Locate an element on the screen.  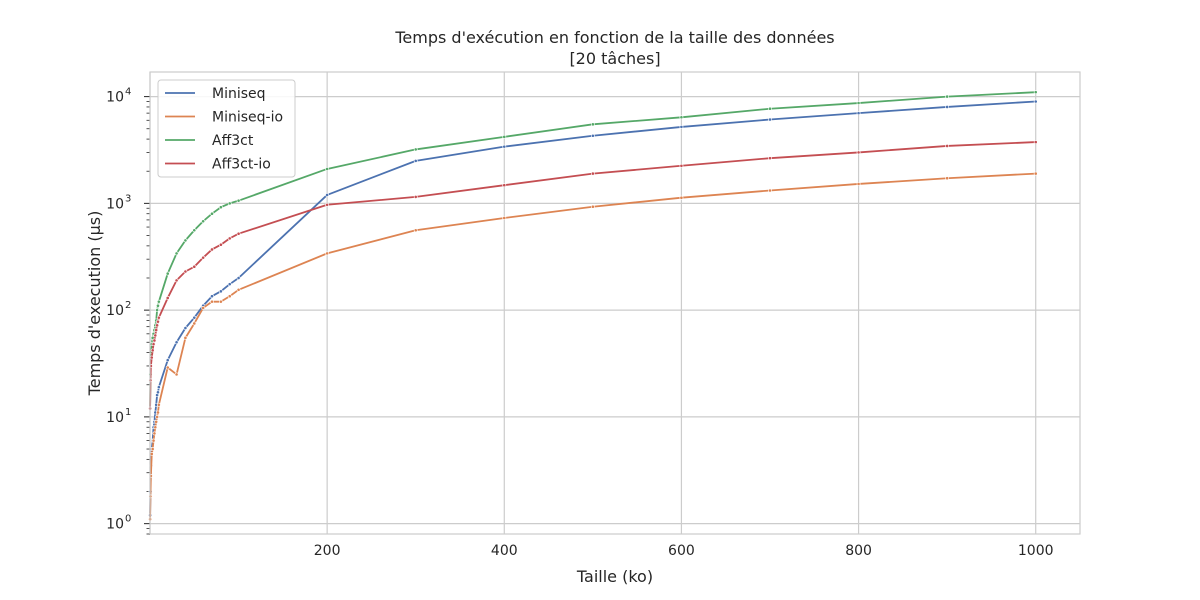
legend-label: Miniseq is located at coordinates (239, 94).